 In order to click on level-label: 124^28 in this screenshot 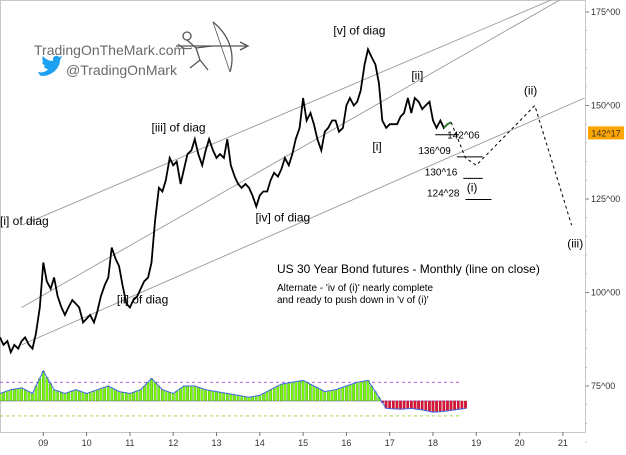, I will do `click(443, 193)`.